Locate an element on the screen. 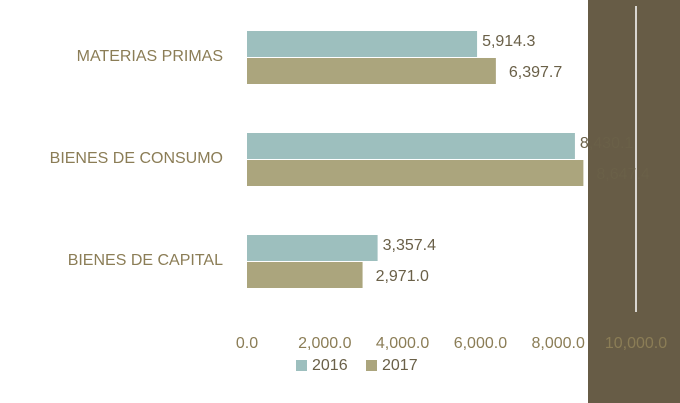 The width and height of the screenshot is (680, 403). value-label: 3,357.4 is located at coordinates (409, 245).